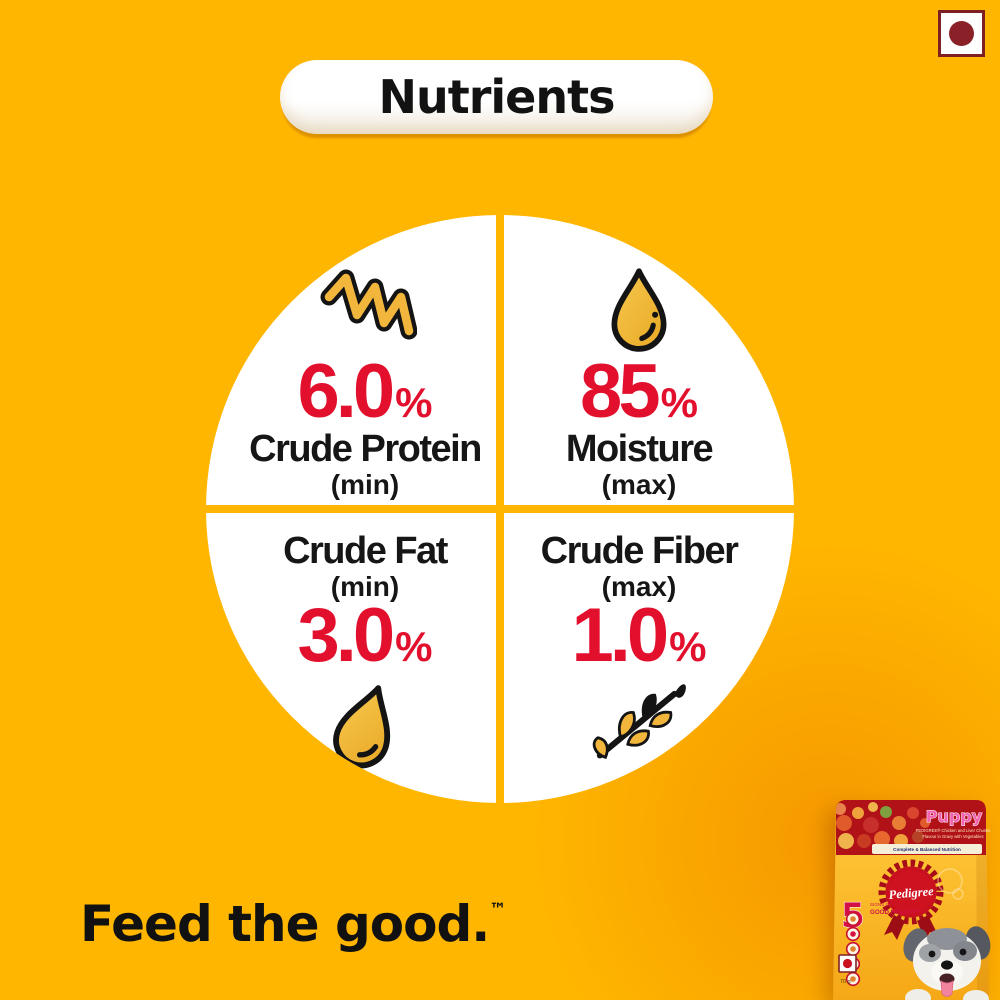  I want to click on nutrient-value: 3.0, so click(346, 635).